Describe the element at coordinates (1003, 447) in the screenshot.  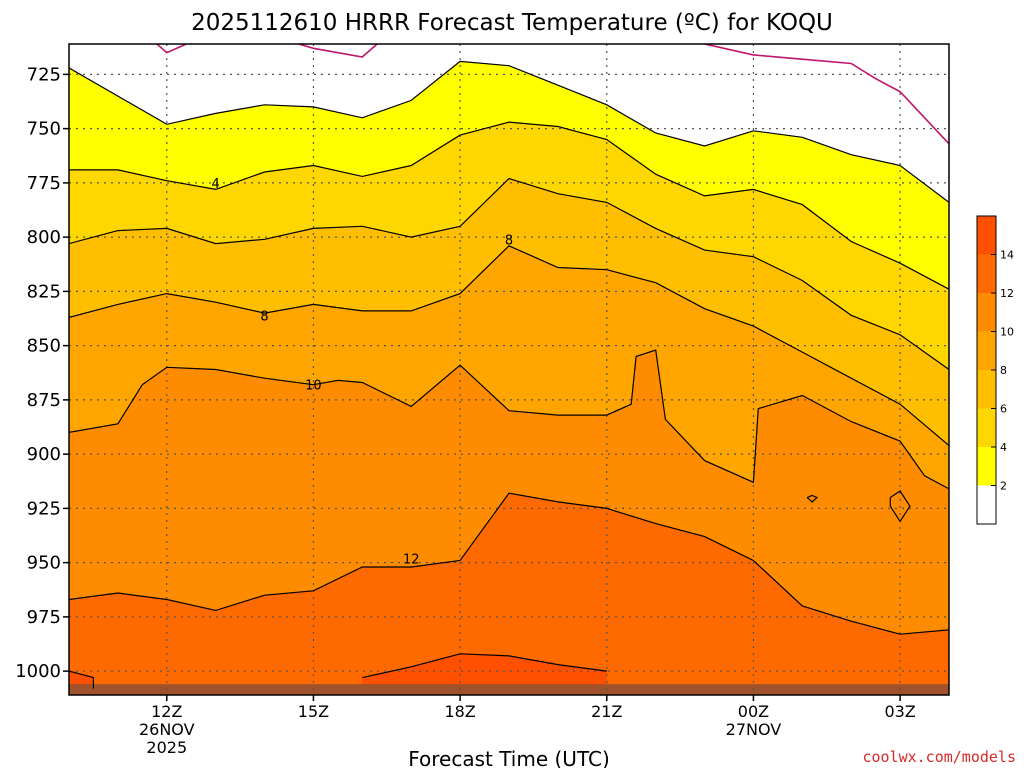
I see `colorbar-label: 4` at that location.